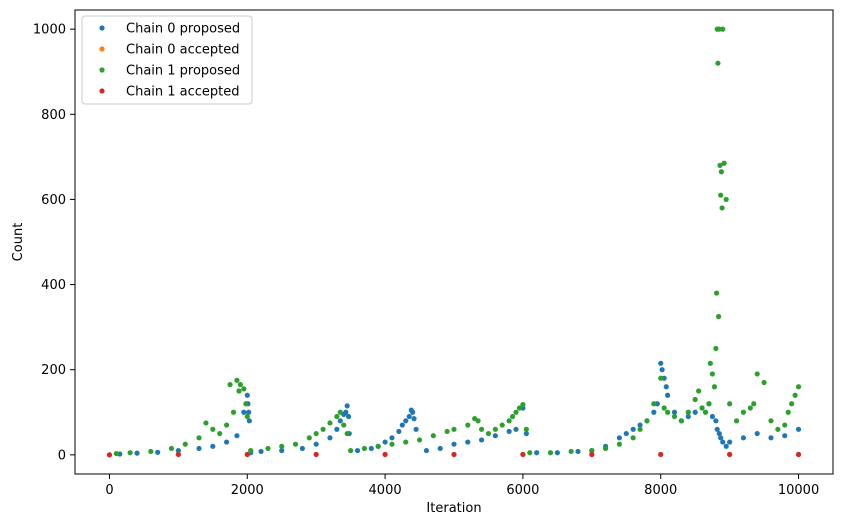 The image size is (859, 525). Describe the element at coordinates (183, 71) in the screenshot. I see `legend-label: Chain 1 proposed` at that location.